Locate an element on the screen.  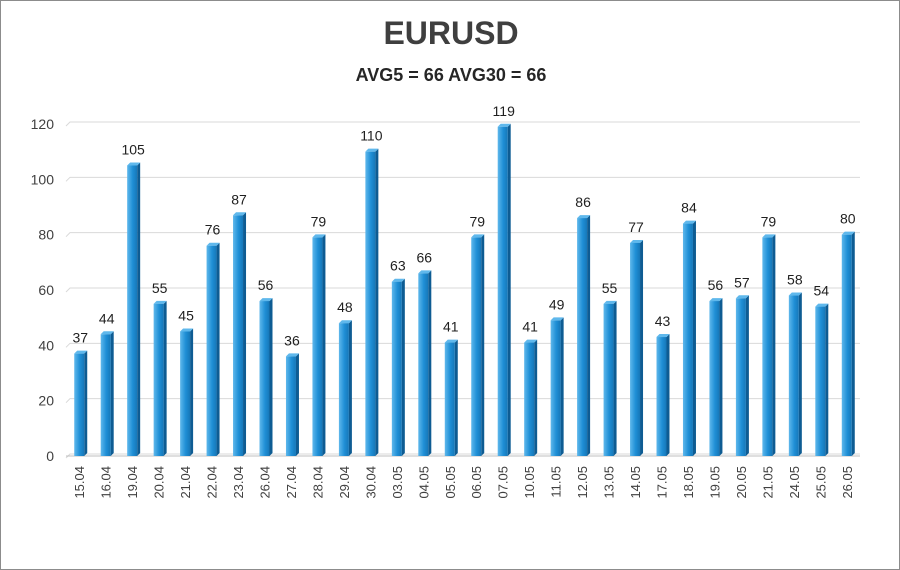
data-label: 84 is located at coordinates (689, 208).